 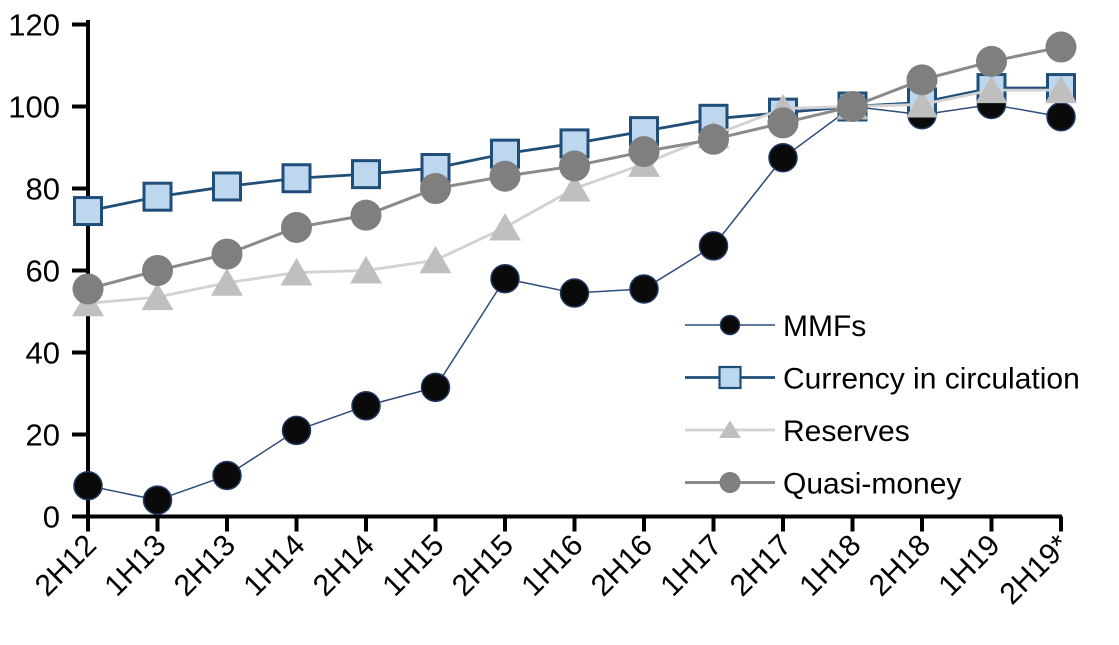 I want to click on y-tick-label: 80, so click(x=43, y=189).